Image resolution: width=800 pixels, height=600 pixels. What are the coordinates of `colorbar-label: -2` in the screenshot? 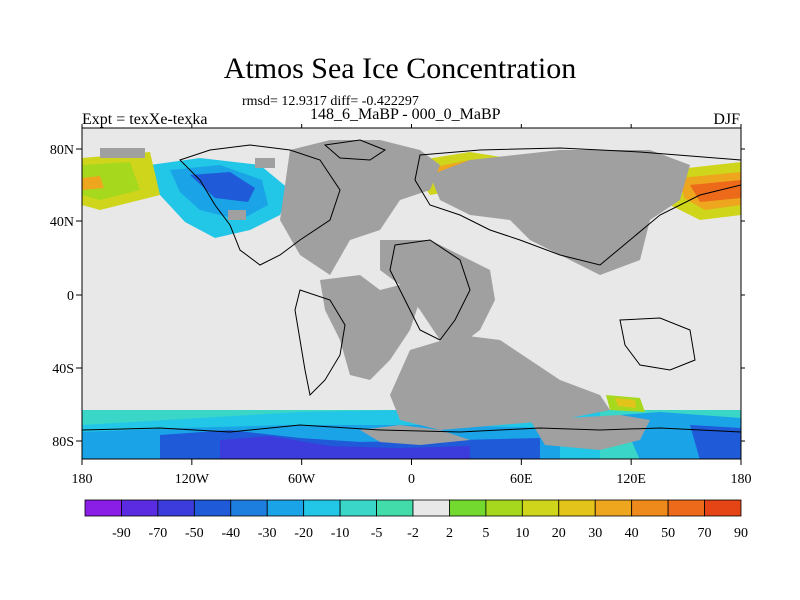 It's located at (413, 533).